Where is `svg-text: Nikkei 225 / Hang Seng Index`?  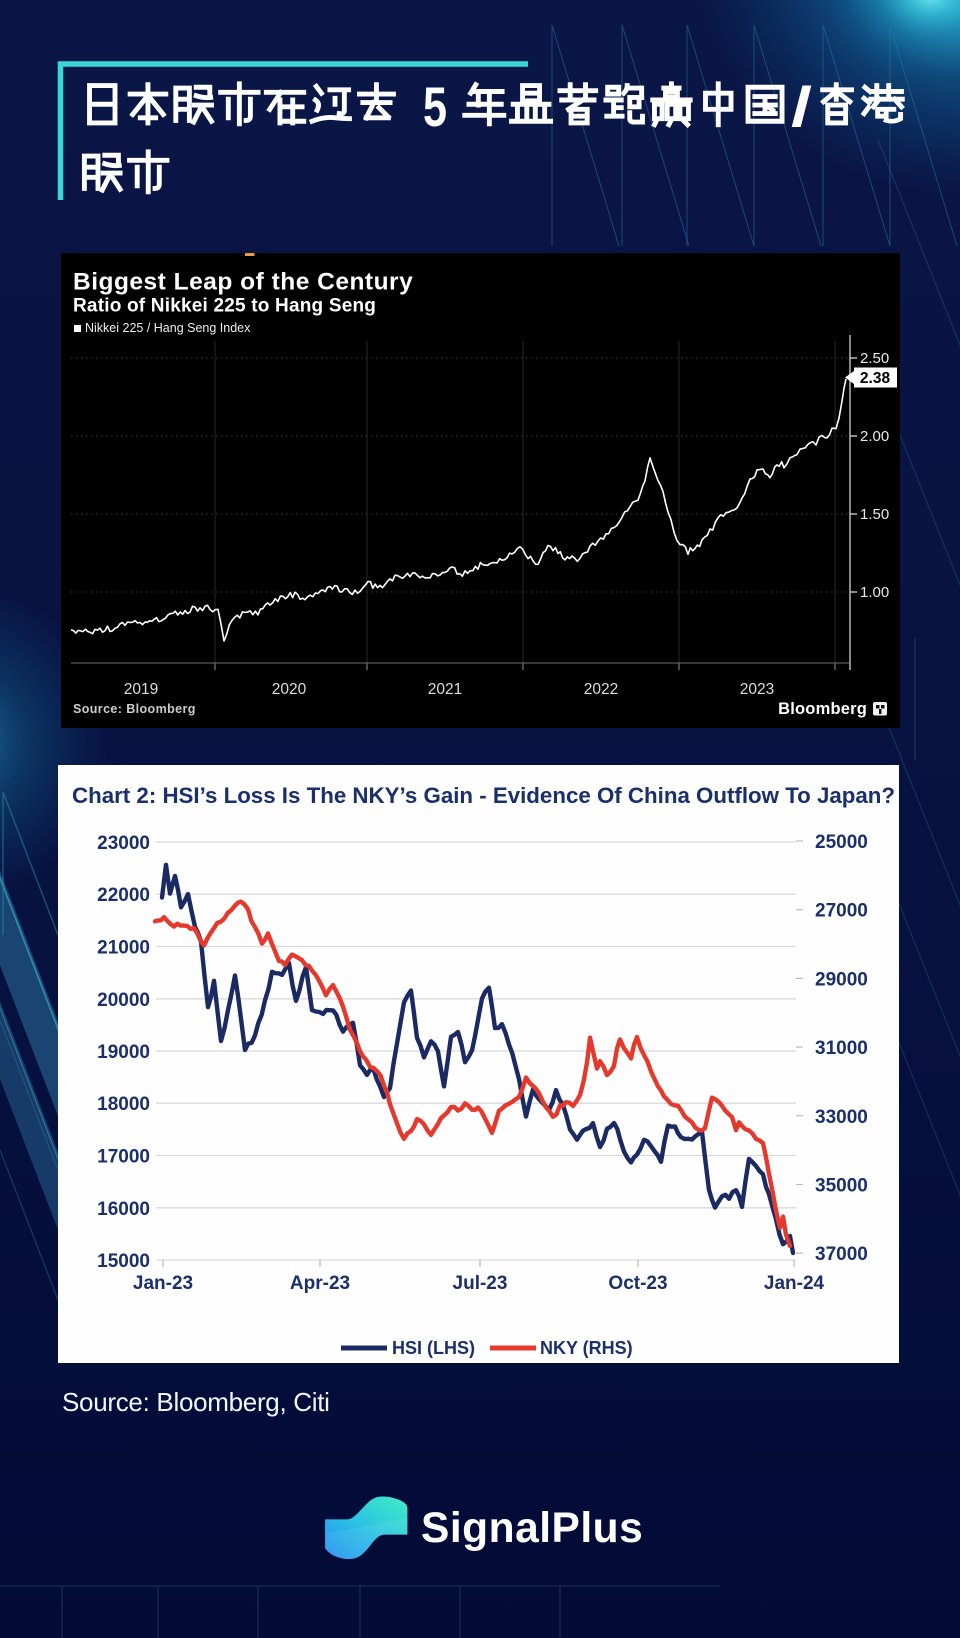 svg-text: Nikkei 225 / Hang Seng Index is located at coordinates (168, 328).